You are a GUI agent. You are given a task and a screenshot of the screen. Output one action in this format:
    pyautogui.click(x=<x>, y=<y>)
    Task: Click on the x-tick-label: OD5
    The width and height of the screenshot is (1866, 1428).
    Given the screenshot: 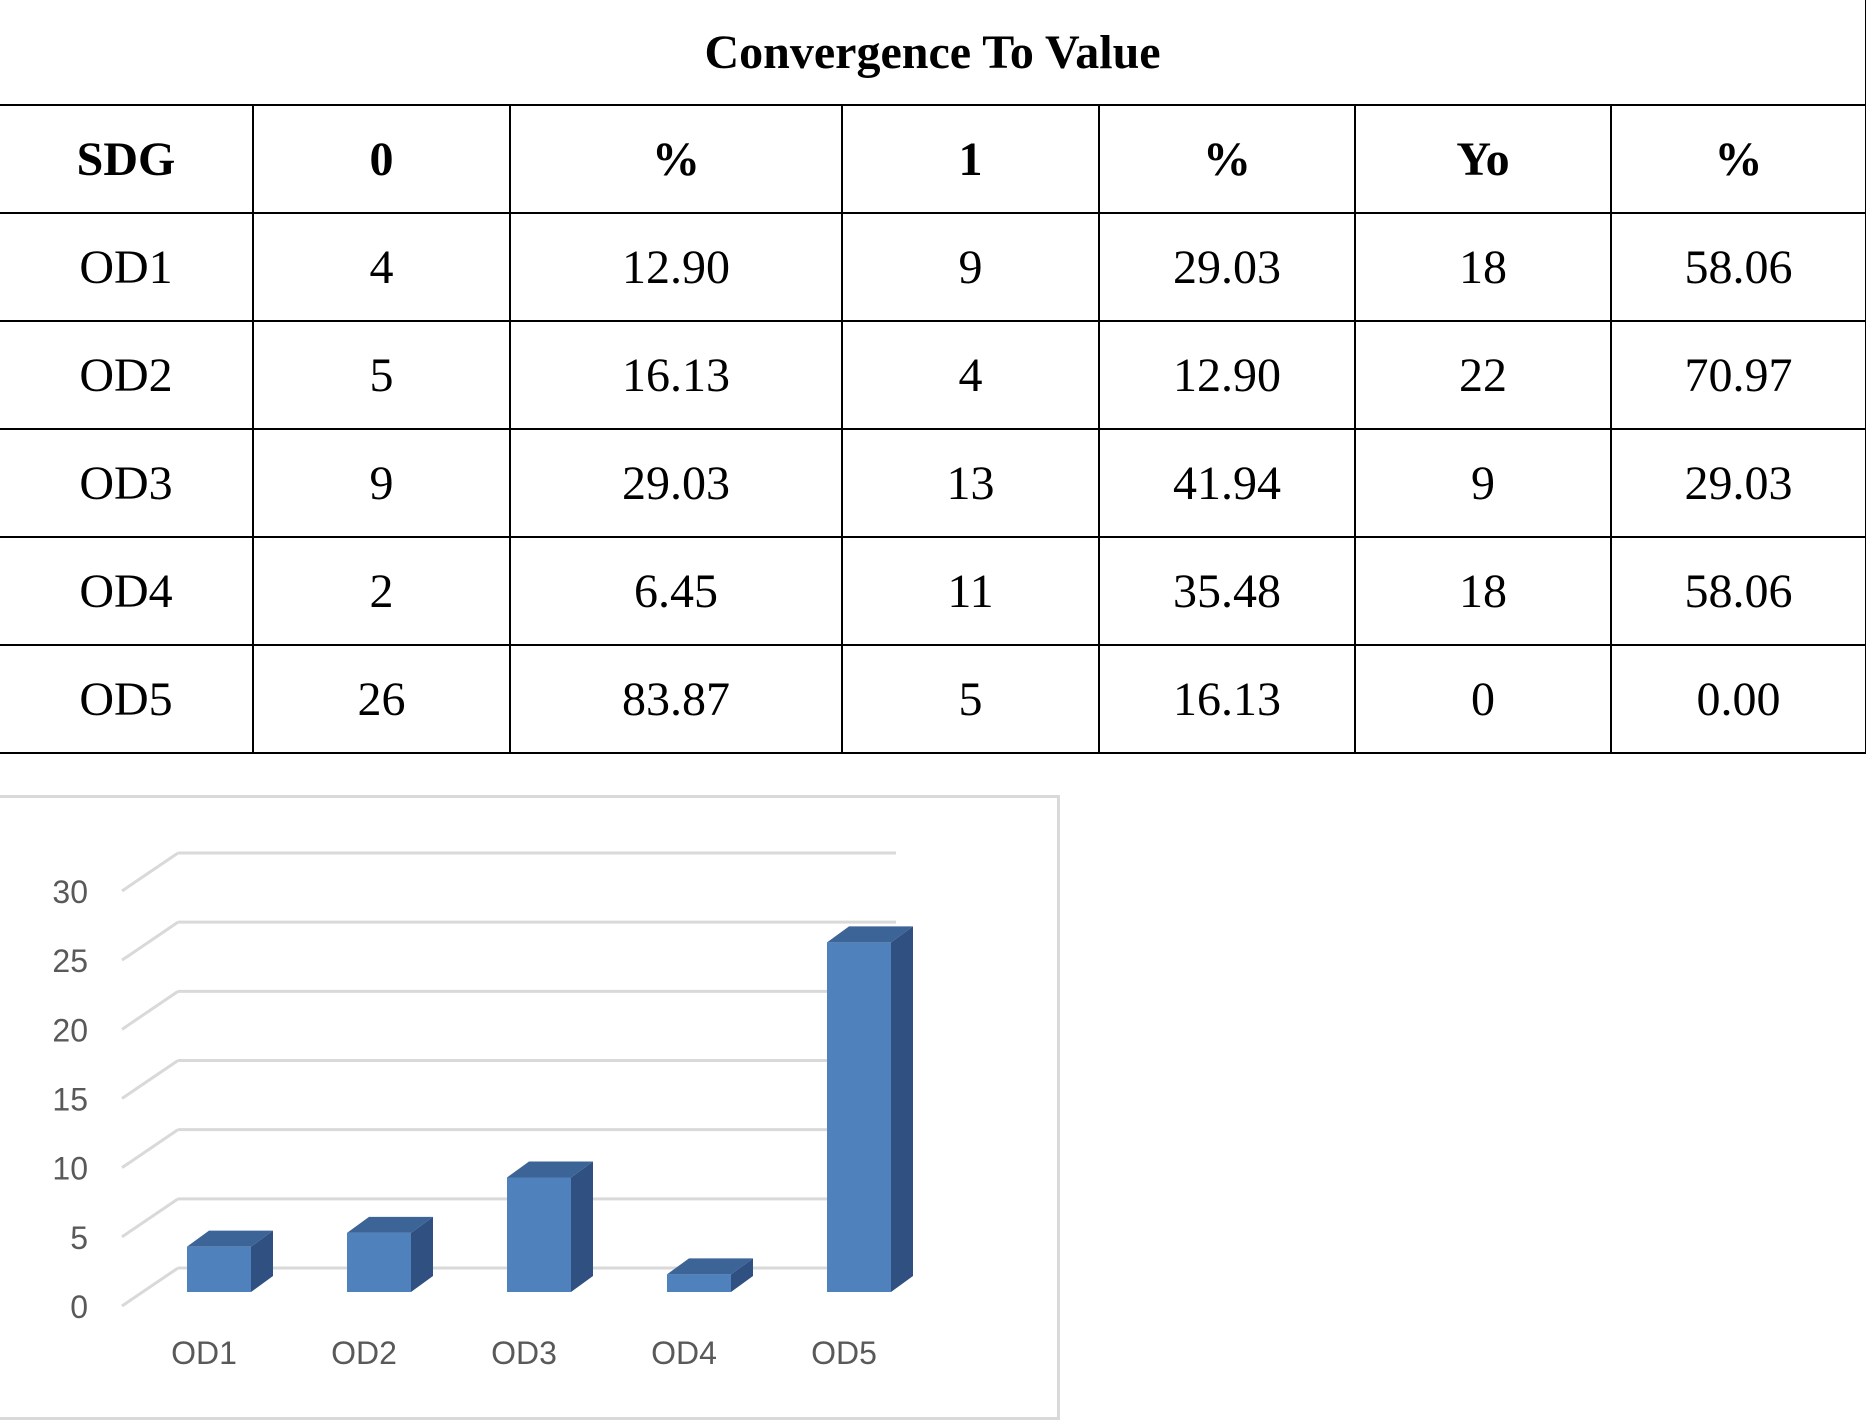 What is the action you would take?
    pyautogui.click(x=844, y=1353)
    